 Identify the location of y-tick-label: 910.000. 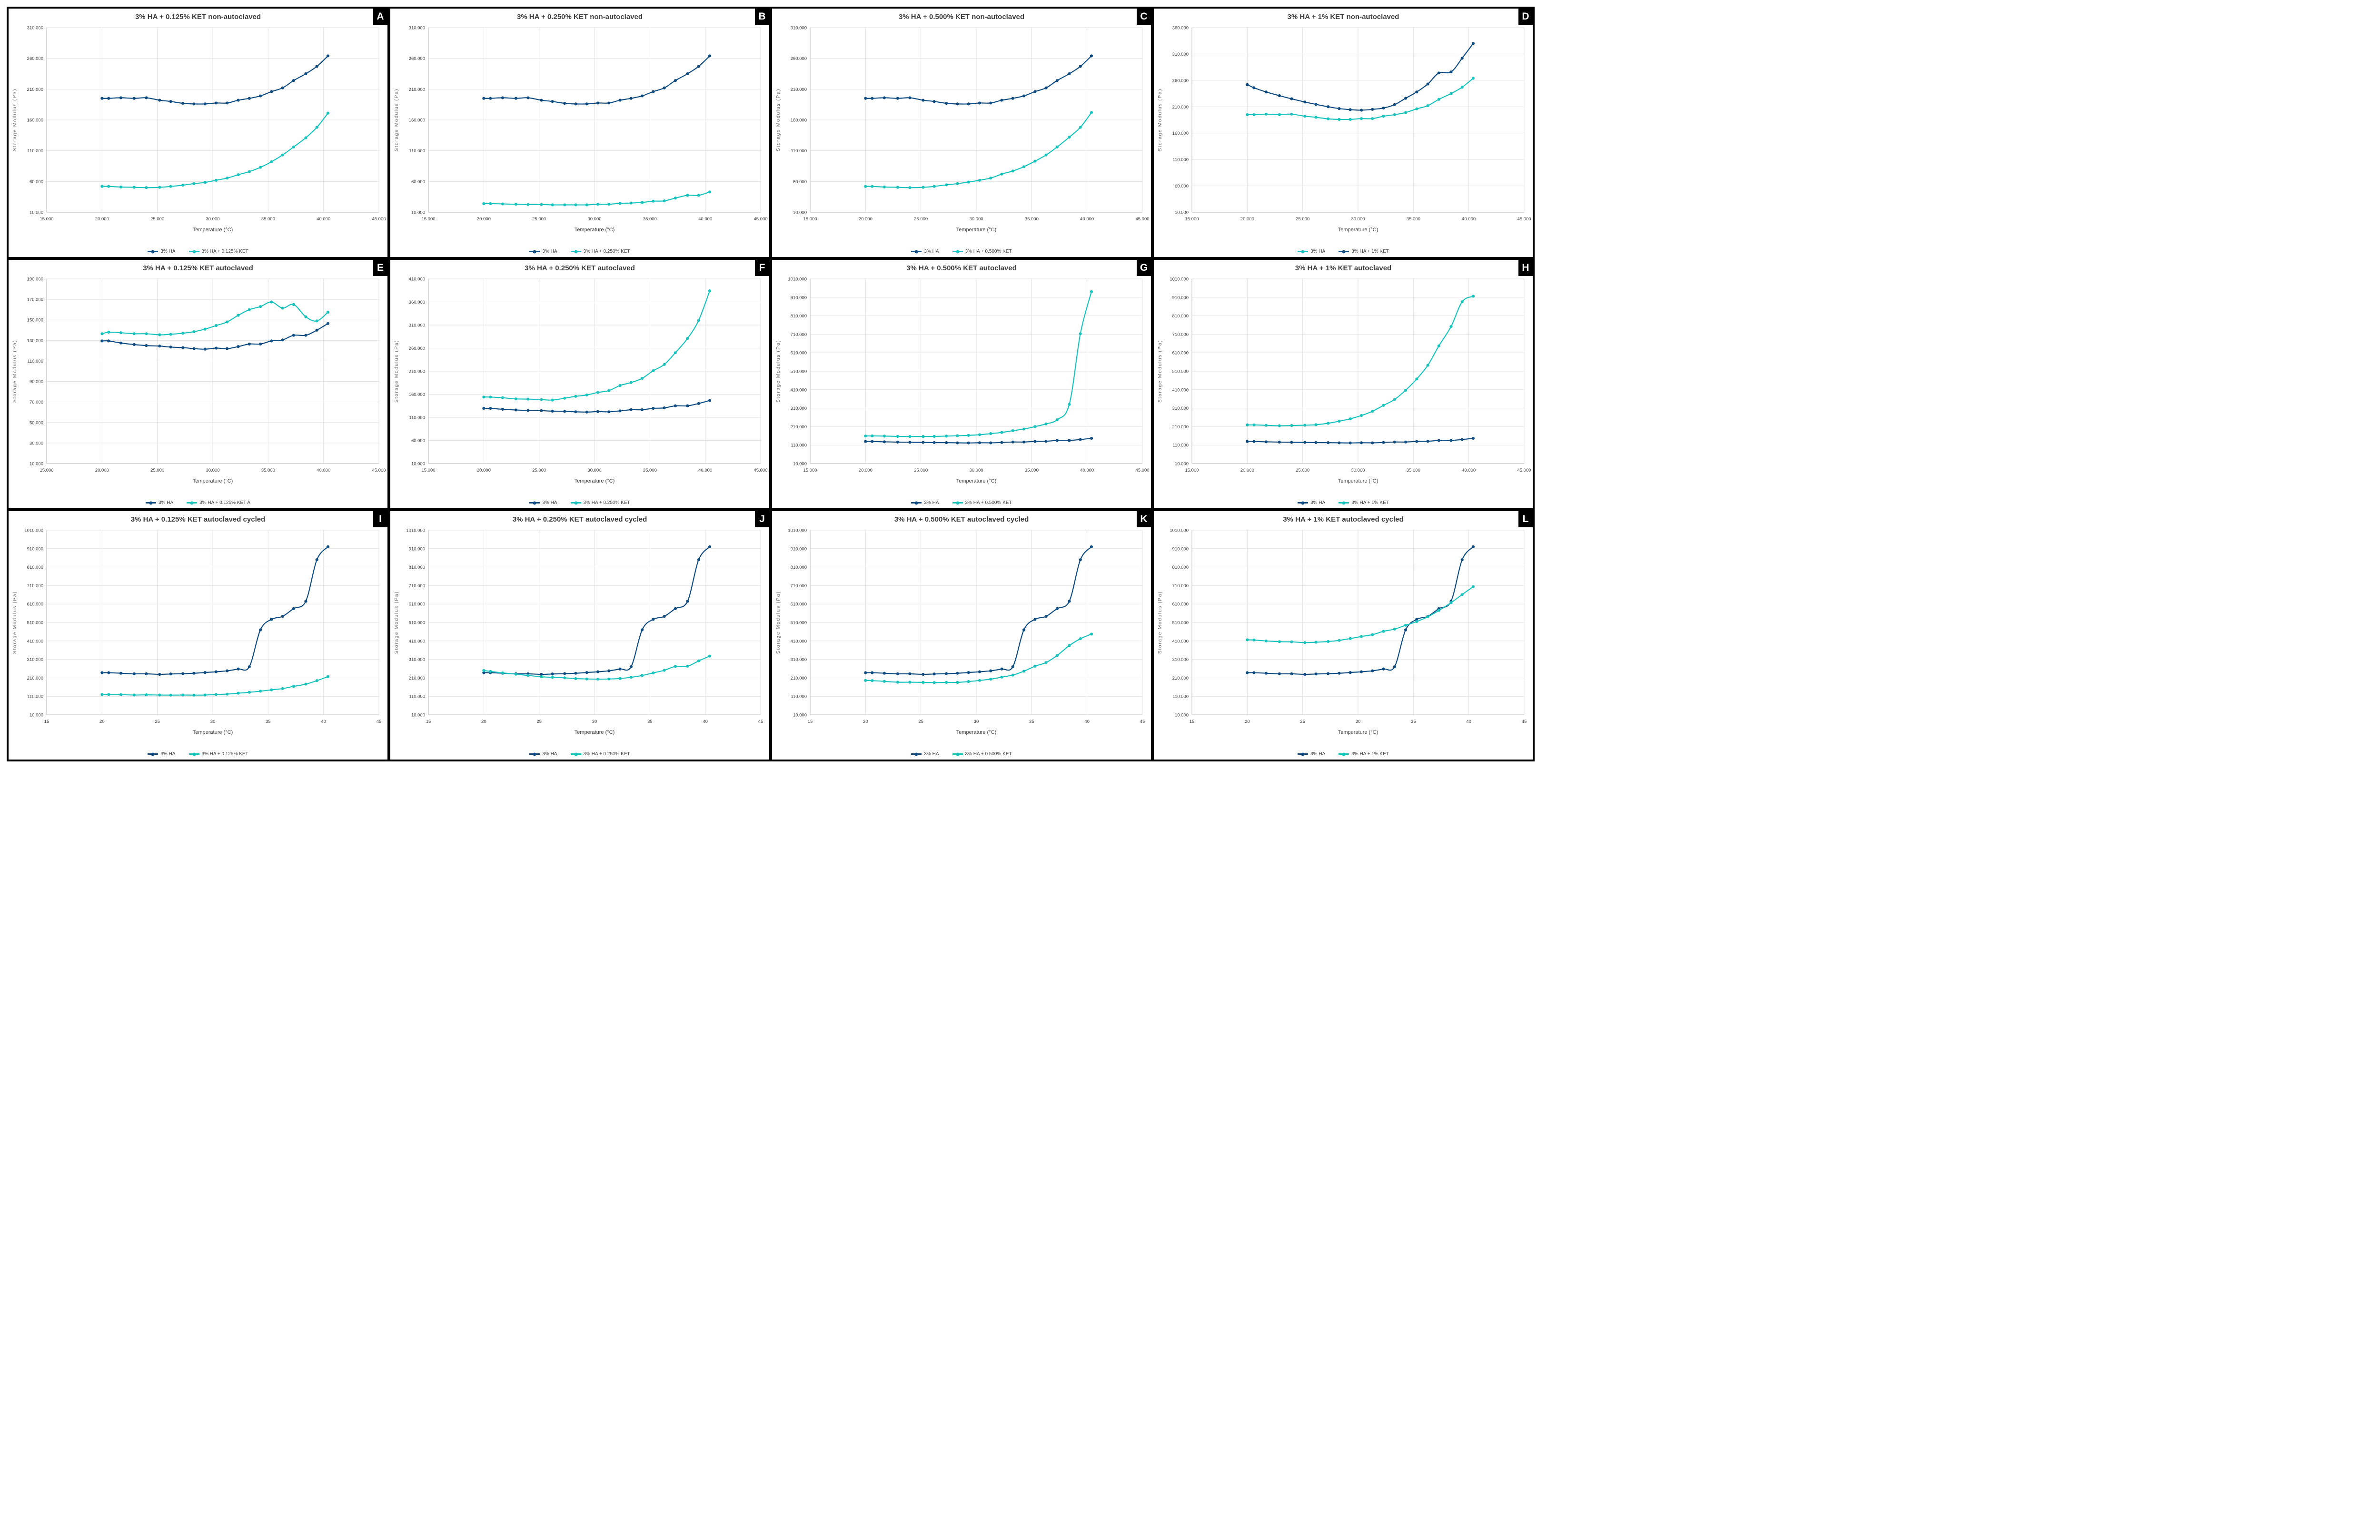
(799, 297).